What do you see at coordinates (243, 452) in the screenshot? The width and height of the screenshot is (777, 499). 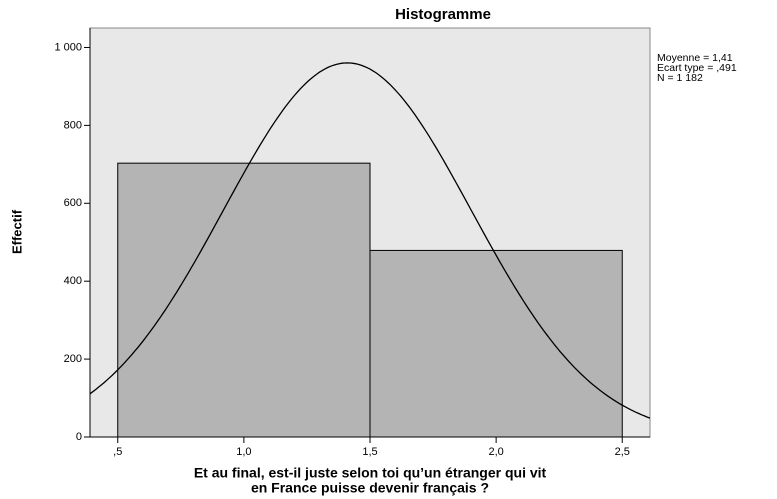 I see `x-tick-label: 1,0` at bounding box center [243, 452].